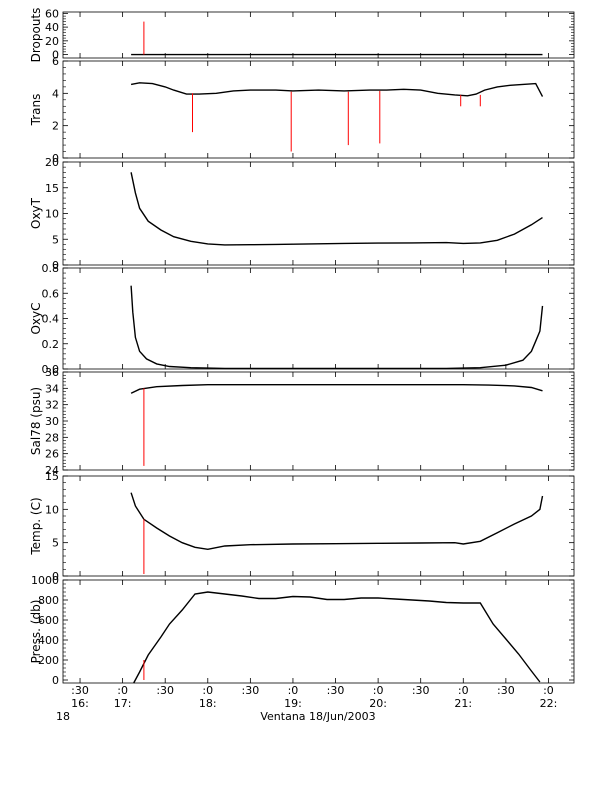 Image resolution: width=612 pixels, height=785 pixels. What do you see at coordinates (52, 421) in the screenshot?
I see `y-tick-label: 30` at bounding box center [52, 421].